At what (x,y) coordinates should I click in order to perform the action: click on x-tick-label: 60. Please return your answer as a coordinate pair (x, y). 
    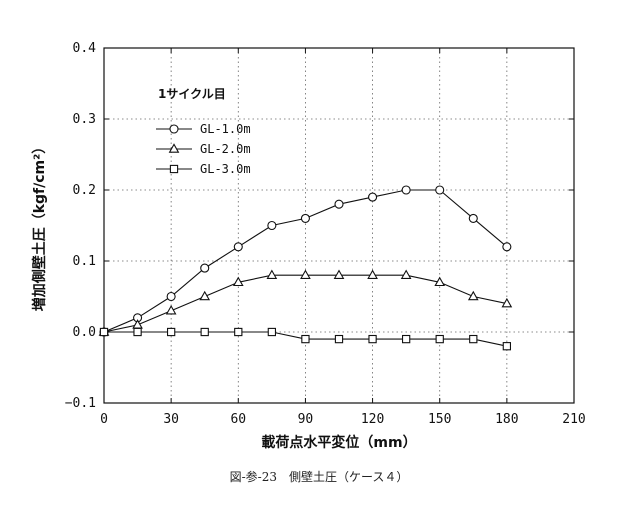
    Looking at the image, I should click on (238, 419).